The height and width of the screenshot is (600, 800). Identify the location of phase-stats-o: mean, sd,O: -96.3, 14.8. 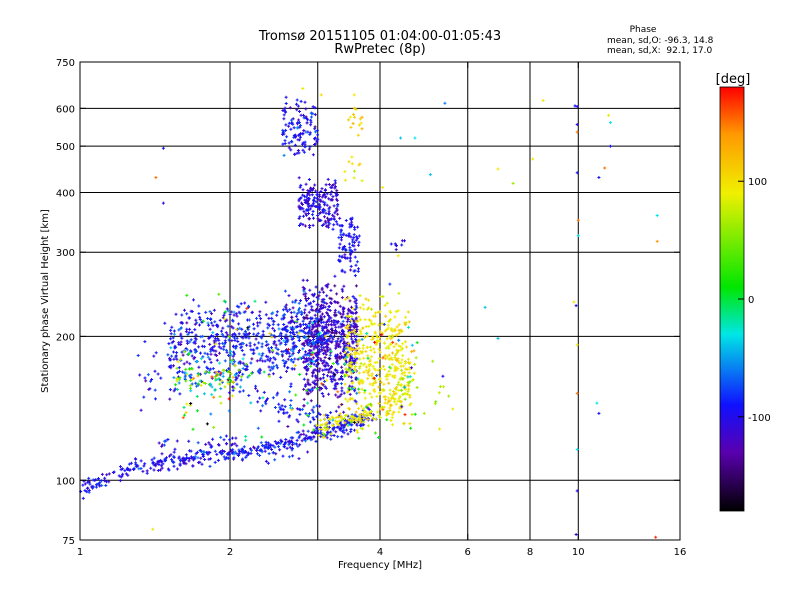
(660, 41).